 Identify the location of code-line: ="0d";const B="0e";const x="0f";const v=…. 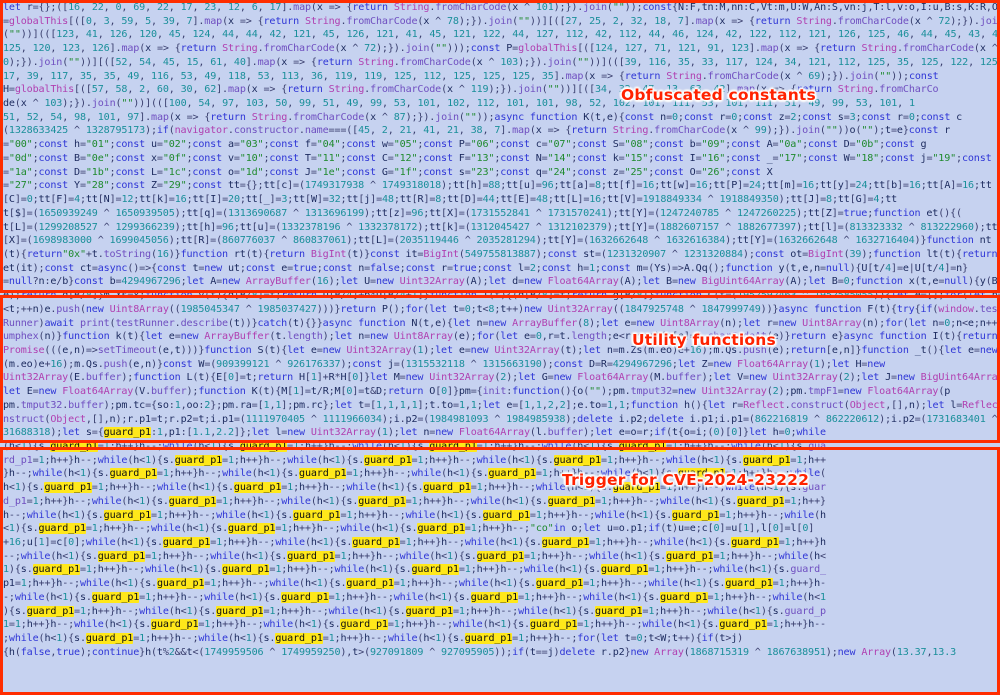
(501, 158).